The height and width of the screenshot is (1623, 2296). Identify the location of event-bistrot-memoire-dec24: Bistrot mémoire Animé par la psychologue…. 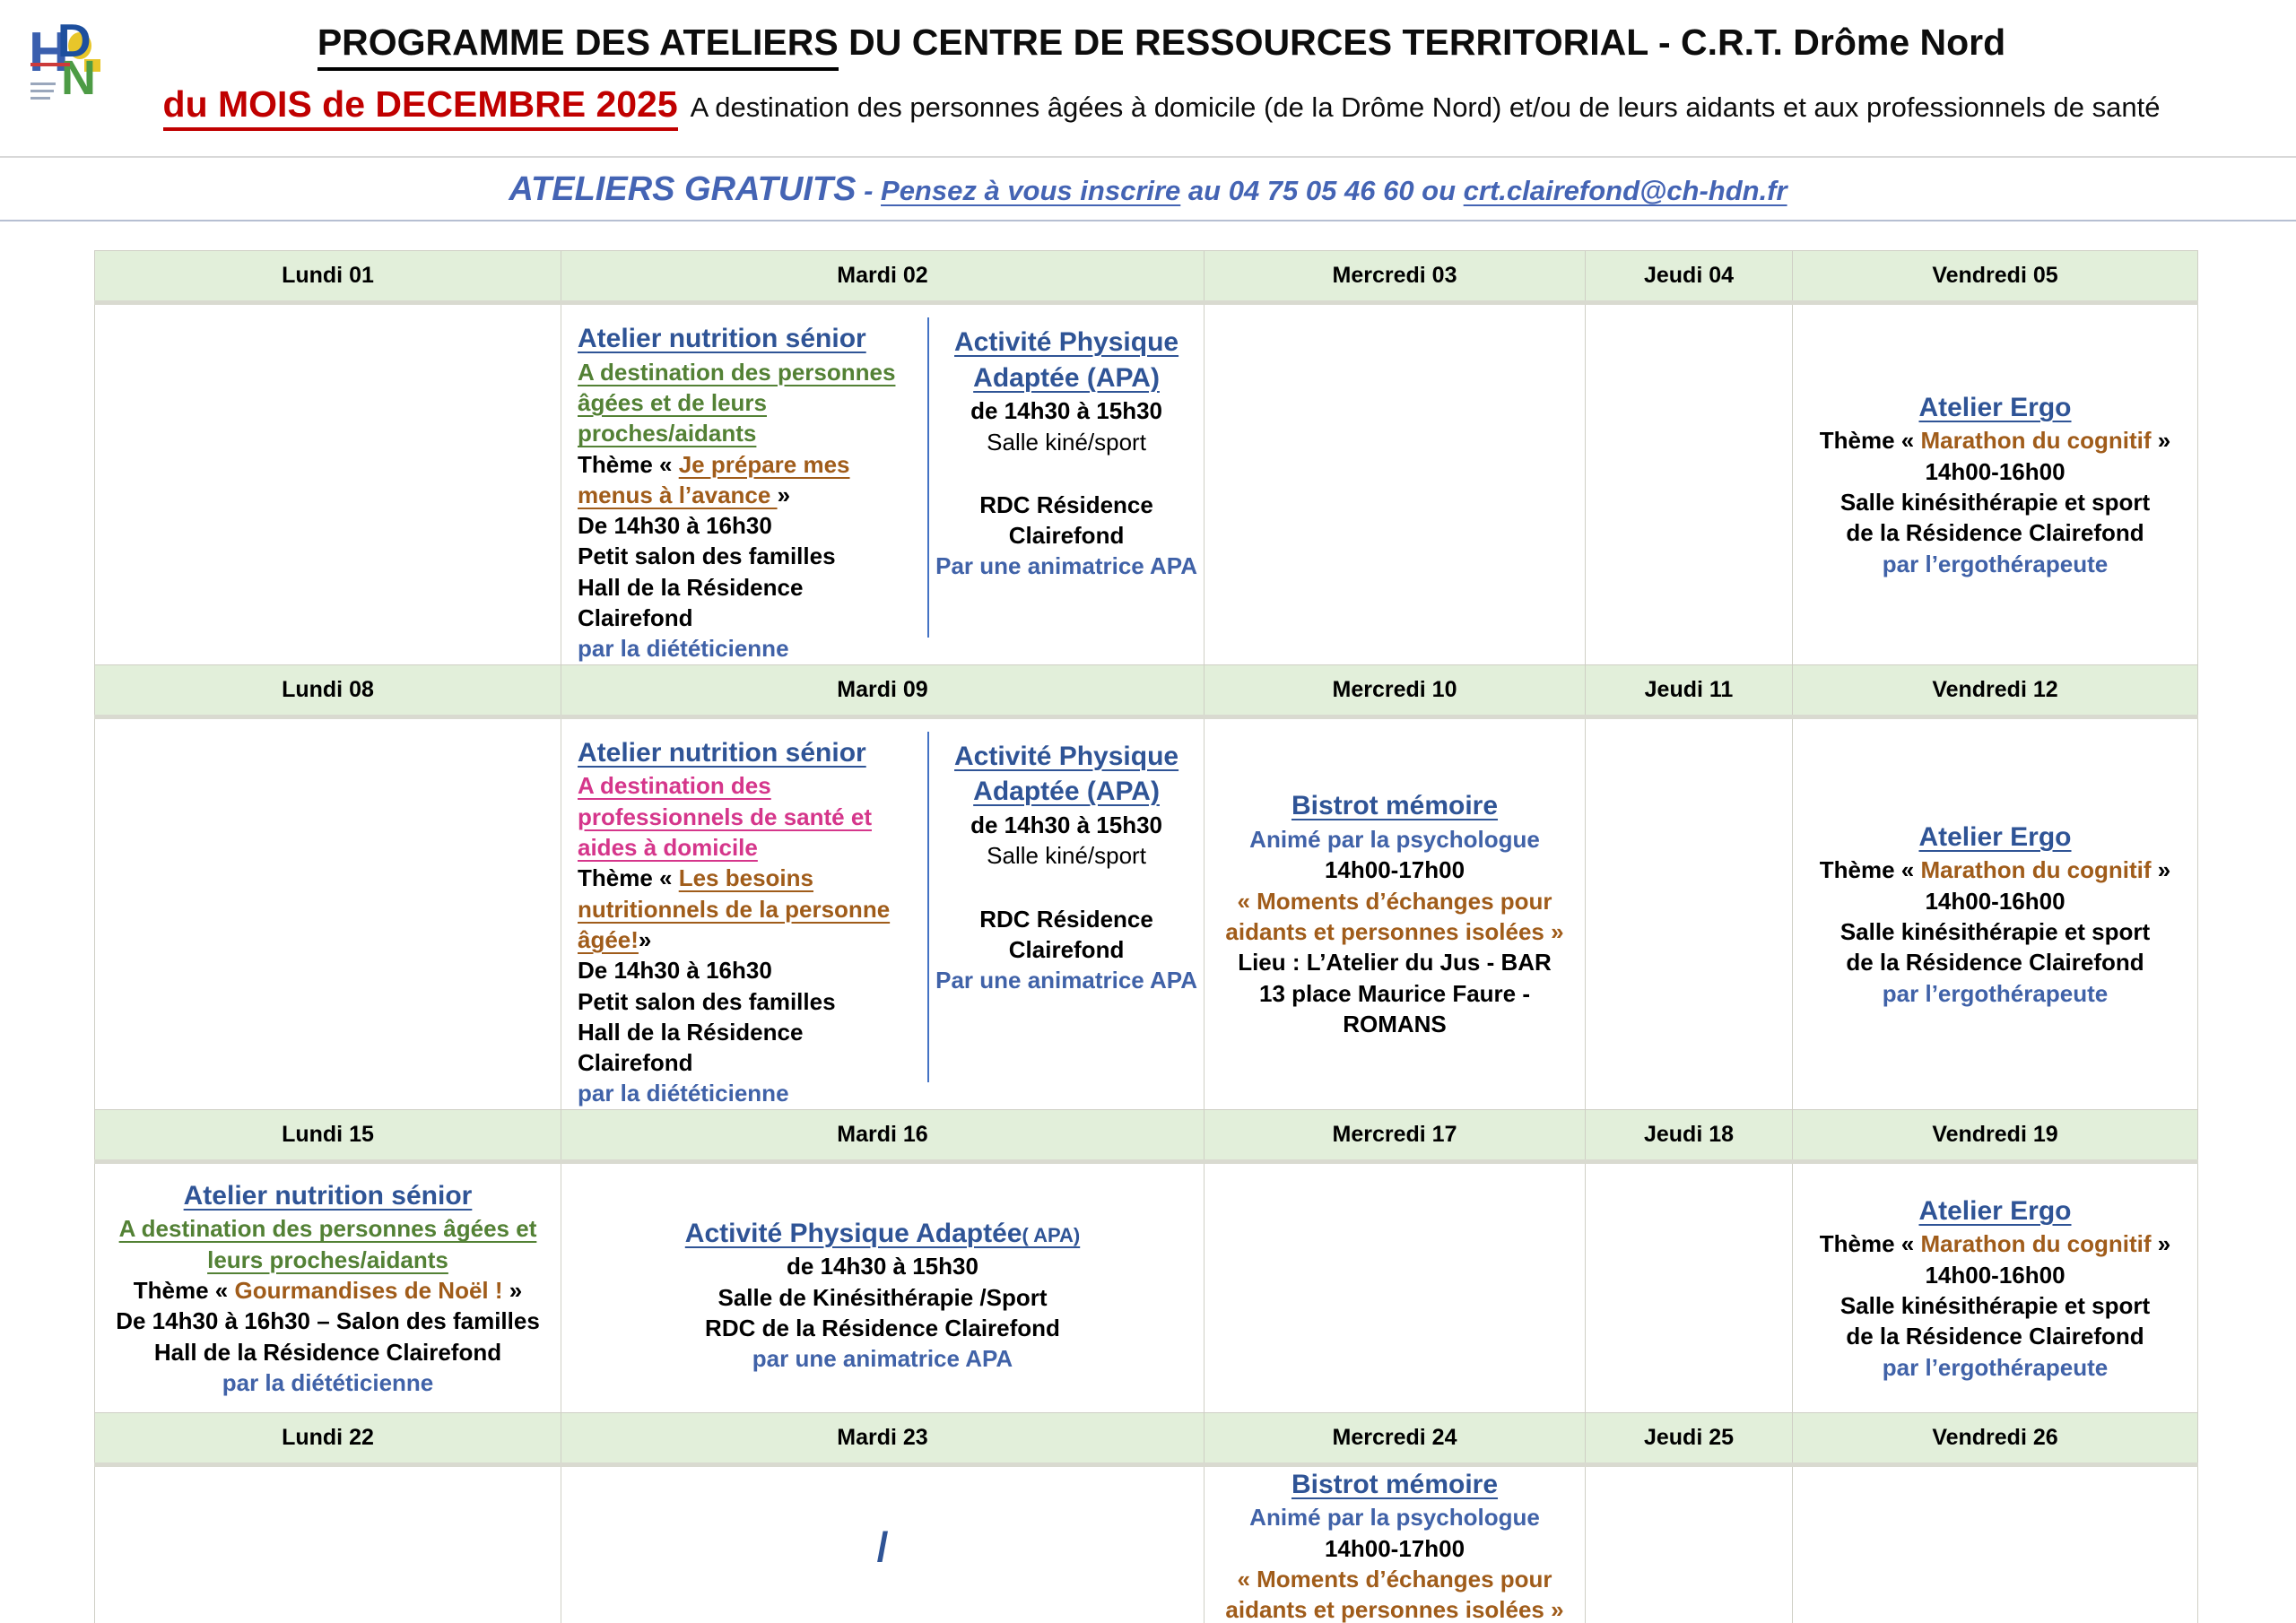
(1395, 1545).